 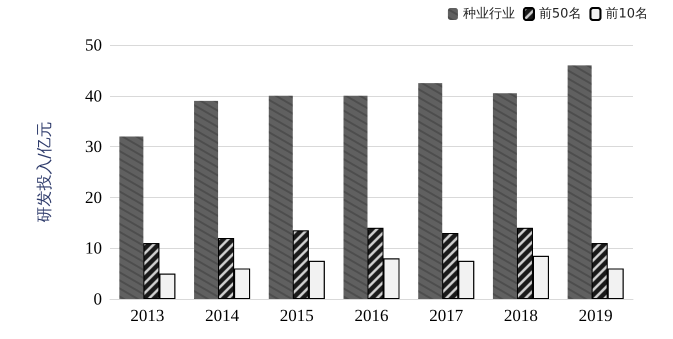 What do you see at coordinates (98, 299) in the screenshot?
I see `y-tick-label: 0` at bounding box center [98, 299].